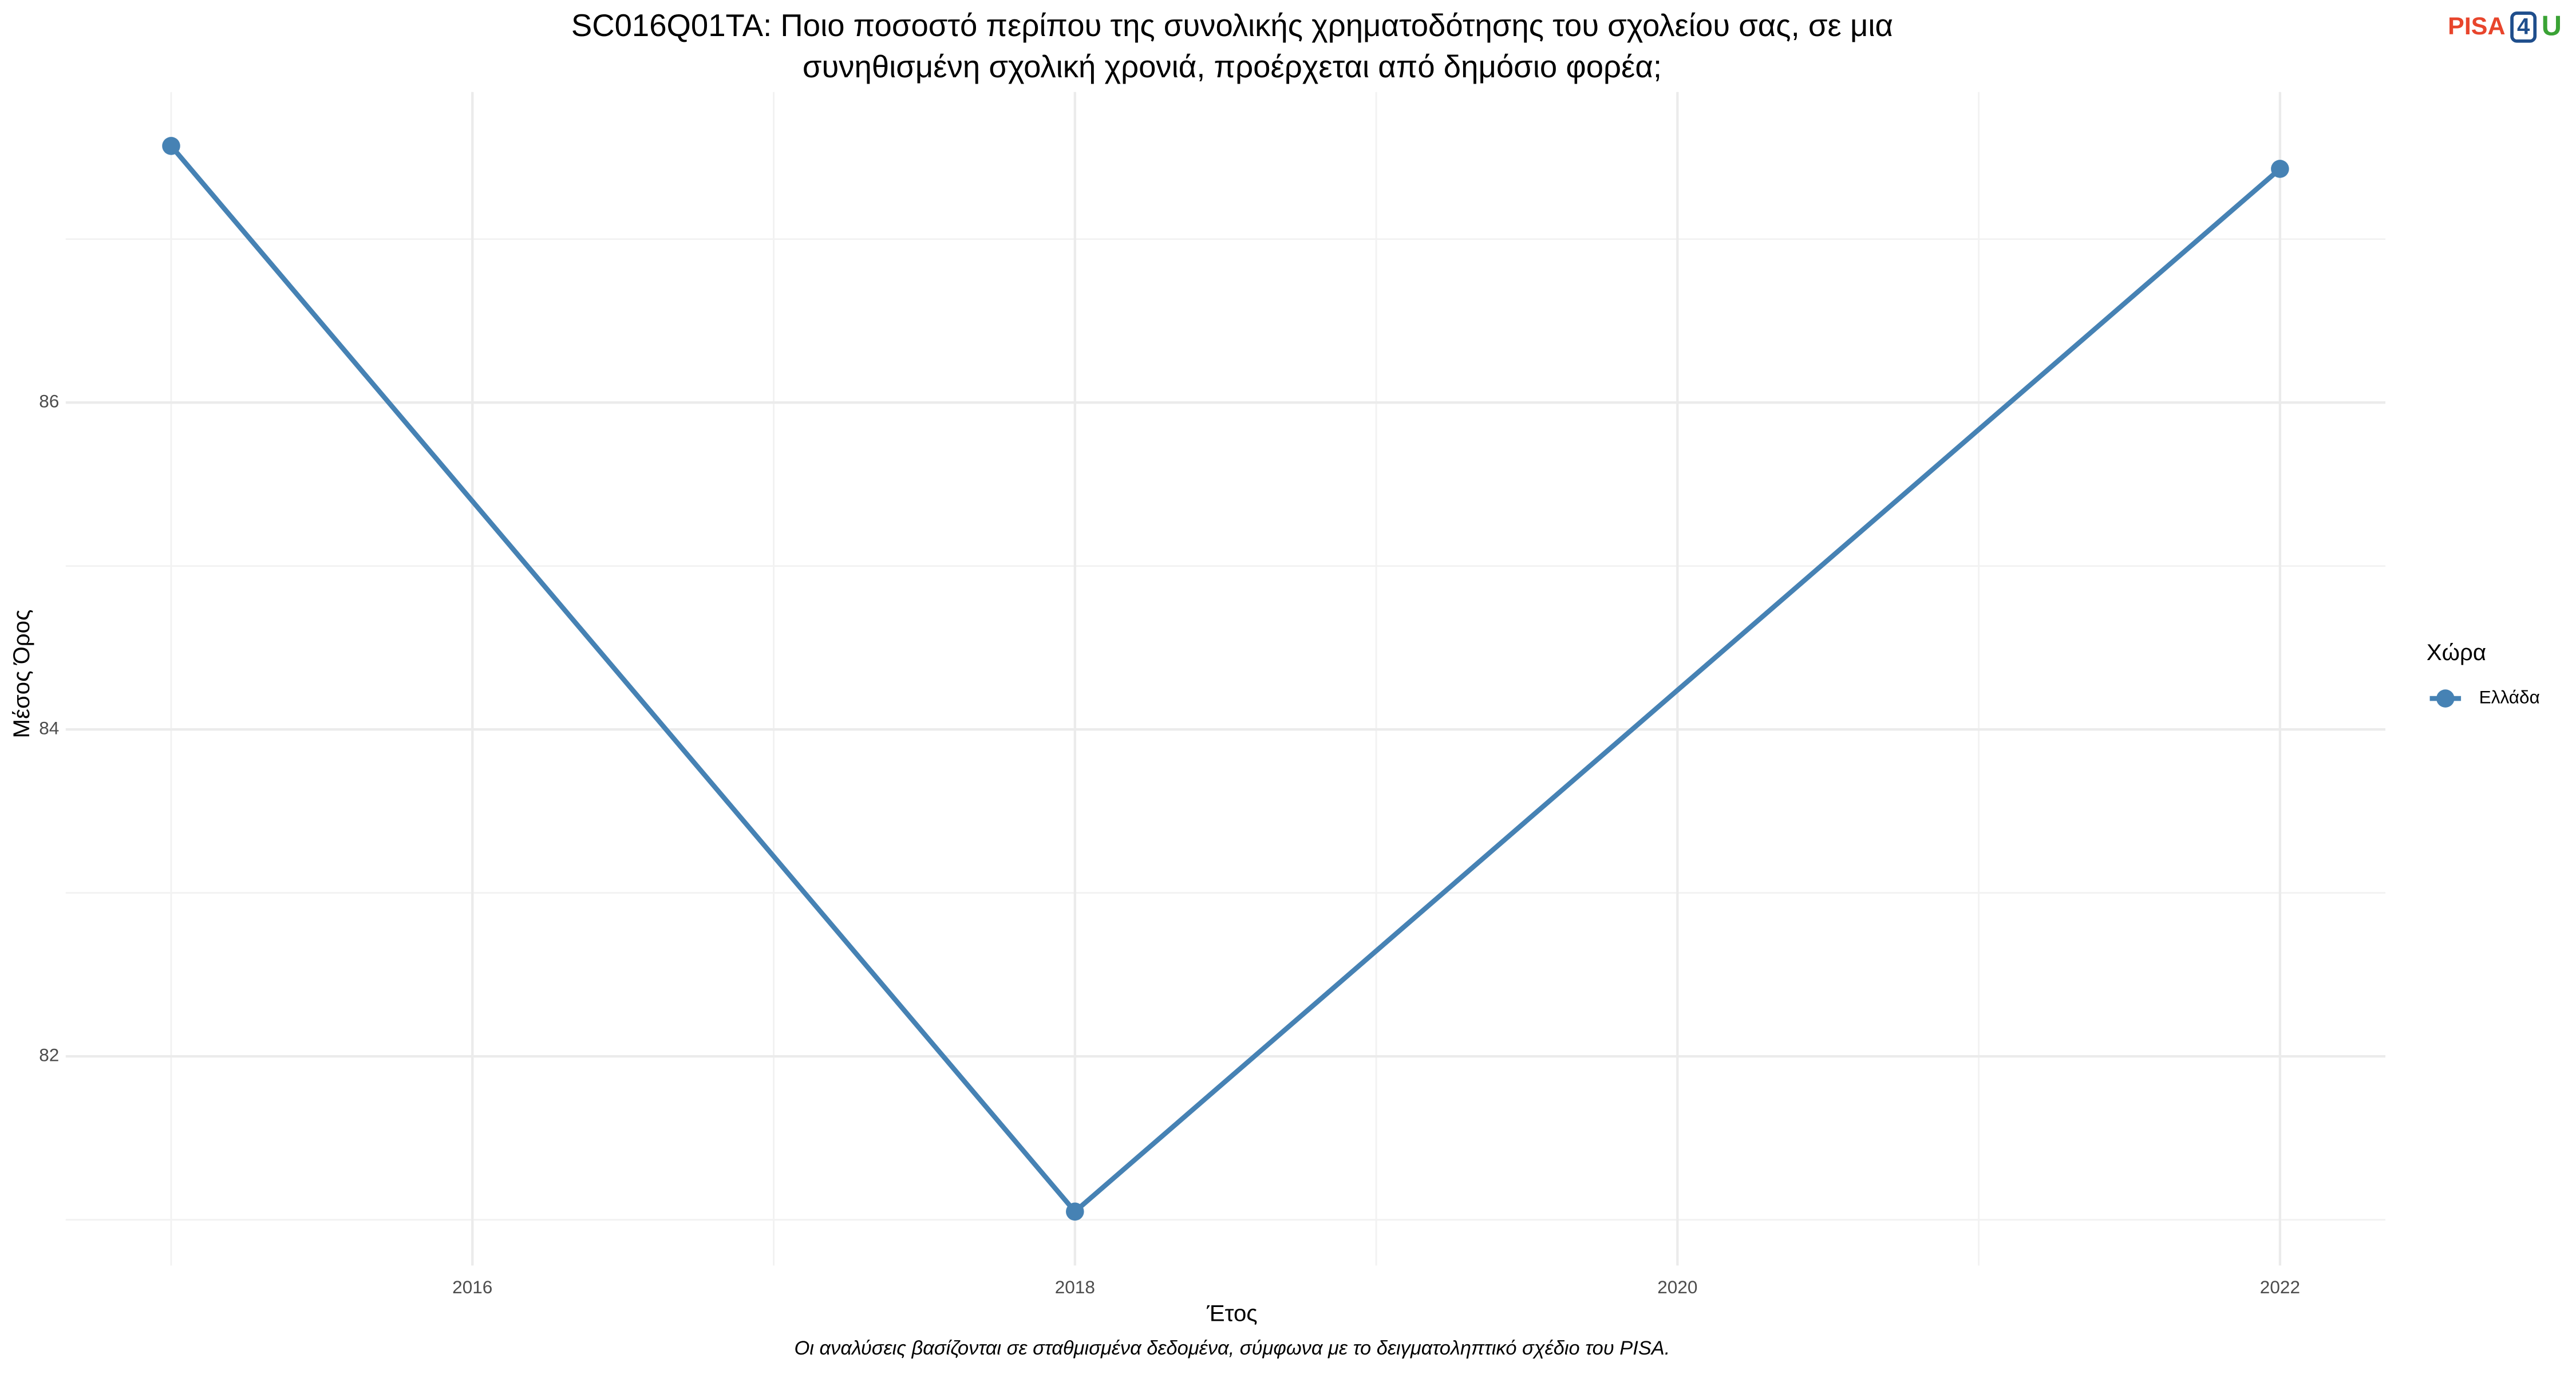 The width and height of the screenshot is (2576, 1374). What do you see at coordinates (1075, 1287) in the screenshot?
I see `x-tick-label: 2018` at bounding box center [1075, 1287].